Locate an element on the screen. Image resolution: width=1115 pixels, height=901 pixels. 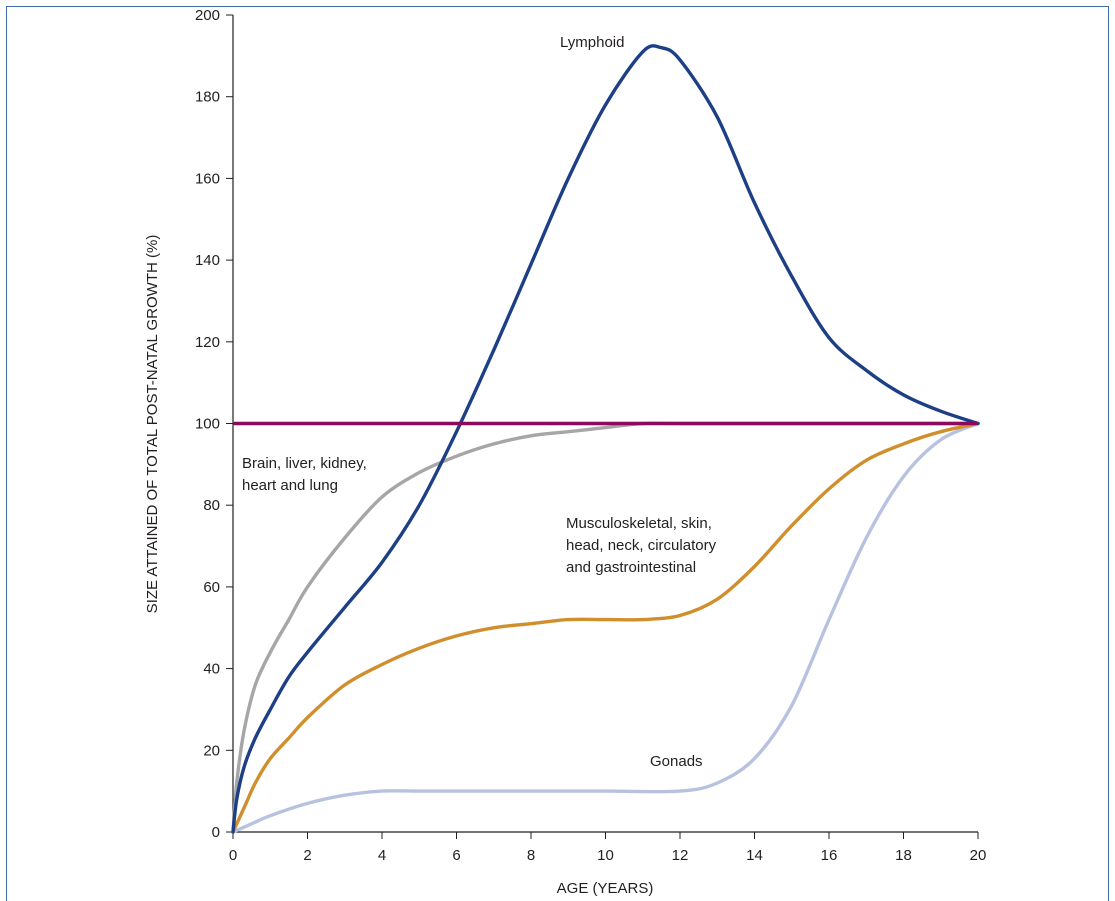
y-axis: 0 20 40 60 80 100 120 140 160 180 200 is located at coordinates (214, 424).